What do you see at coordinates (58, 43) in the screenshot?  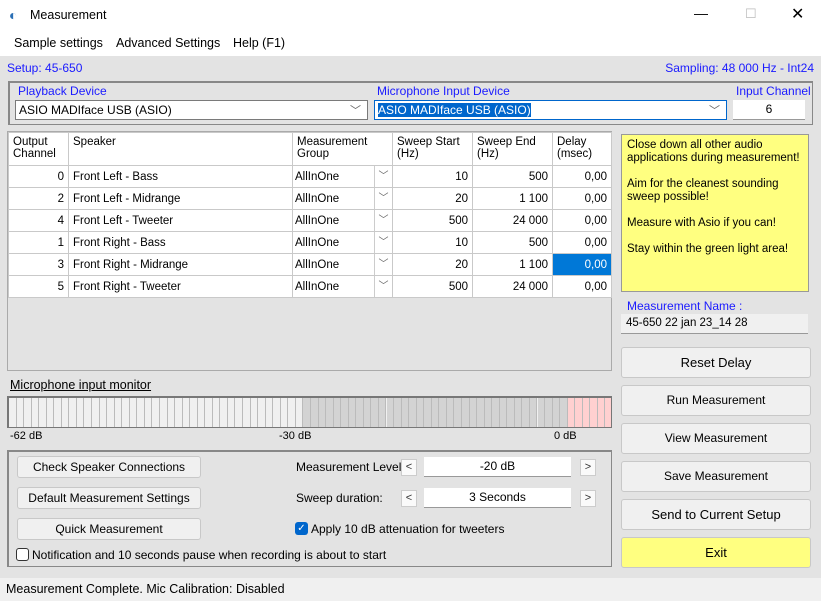 I see `menu-sample-settings: Sample settings` at bounding box center [58, 43].